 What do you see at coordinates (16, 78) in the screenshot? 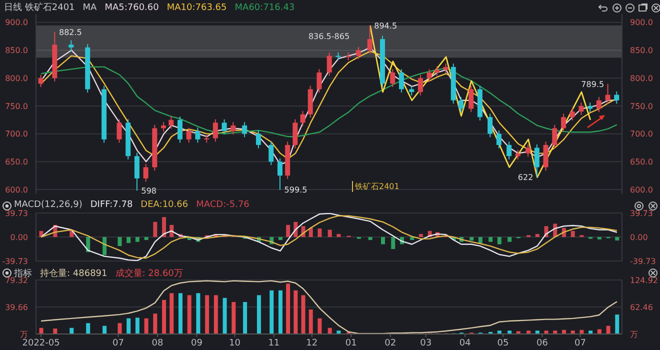
I see `y-tick-label: 800.0` at bounding box center [16, 78].